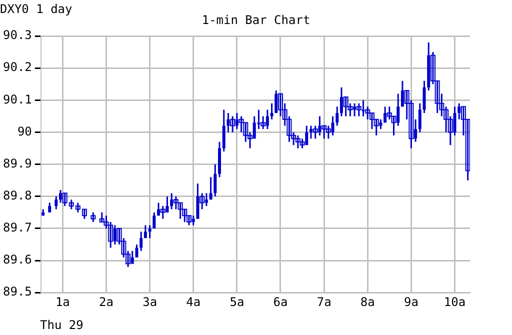 The image size is (512, 335). Describe the element at coordinates (62, 301) in the screenshot. I see `x-tick-label: 1a` at that location.